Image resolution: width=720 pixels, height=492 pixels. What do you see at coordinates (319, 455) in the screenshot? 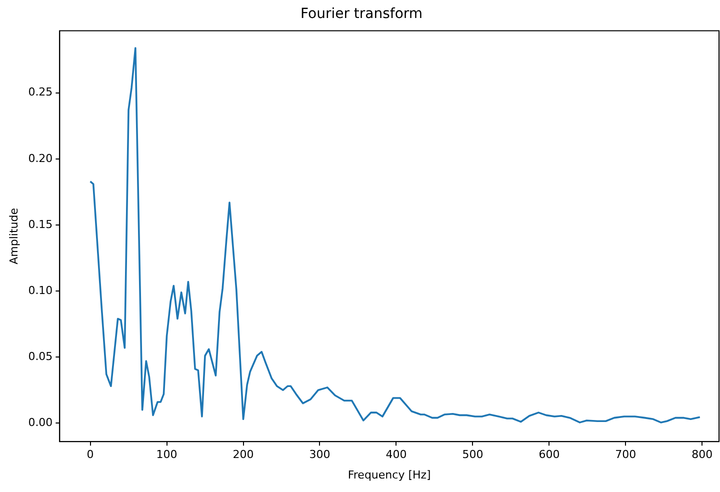
I see `x-tick-label: 300` at bounding box center [319, 455].